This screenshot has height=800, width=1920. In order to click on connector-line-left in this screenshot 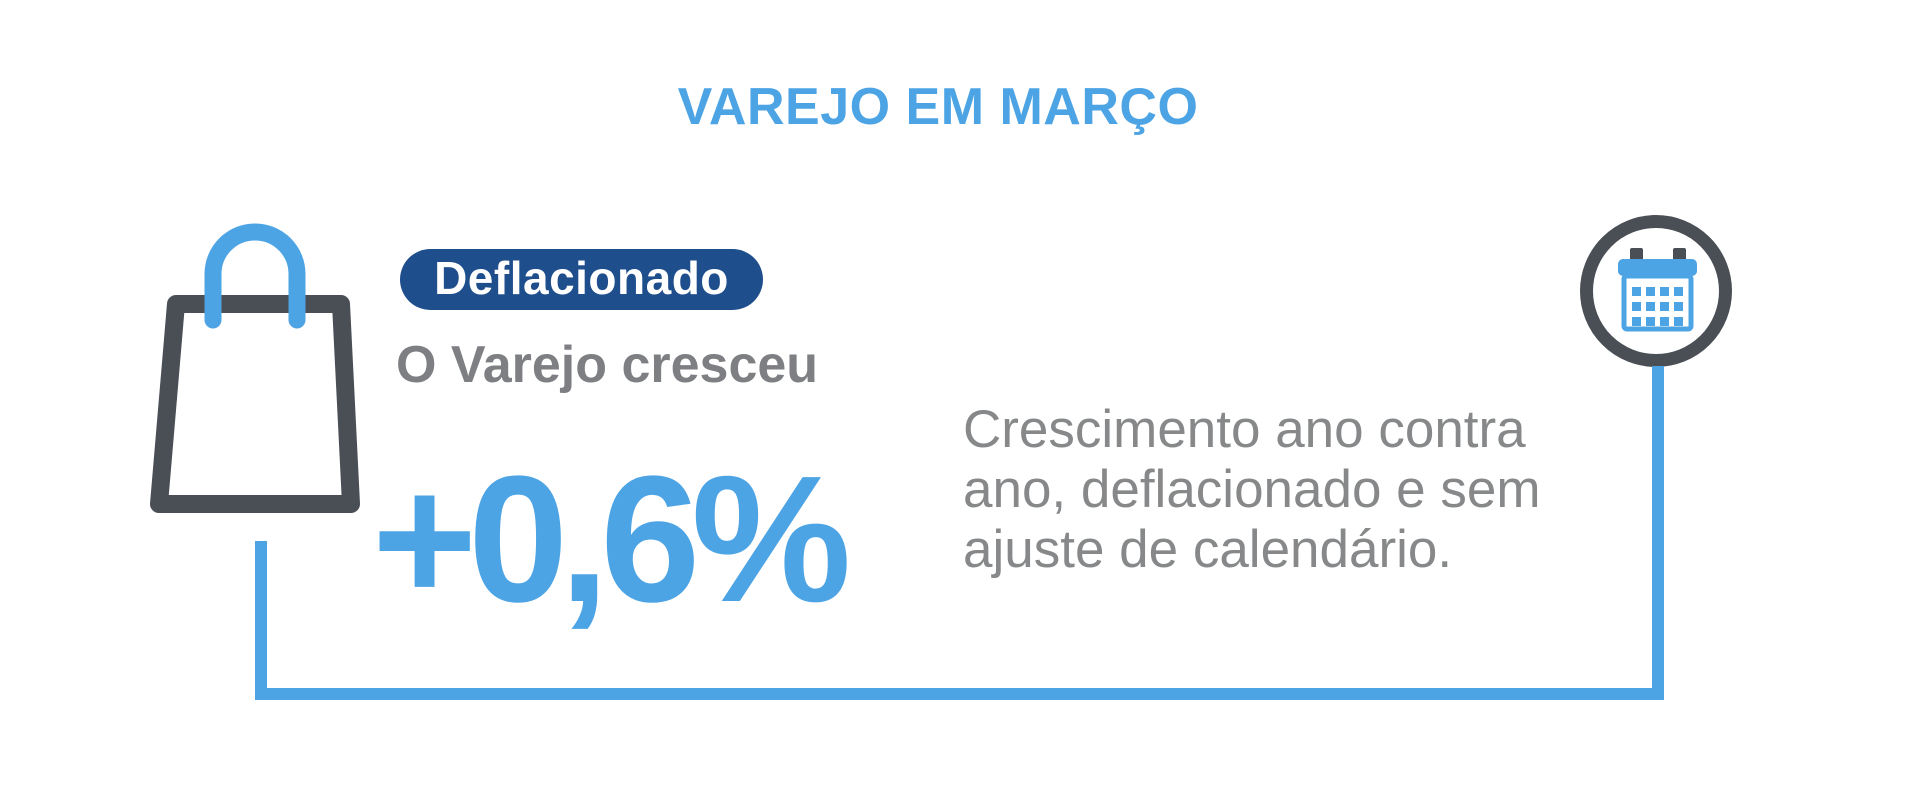, I will do `click(261, 620)`.